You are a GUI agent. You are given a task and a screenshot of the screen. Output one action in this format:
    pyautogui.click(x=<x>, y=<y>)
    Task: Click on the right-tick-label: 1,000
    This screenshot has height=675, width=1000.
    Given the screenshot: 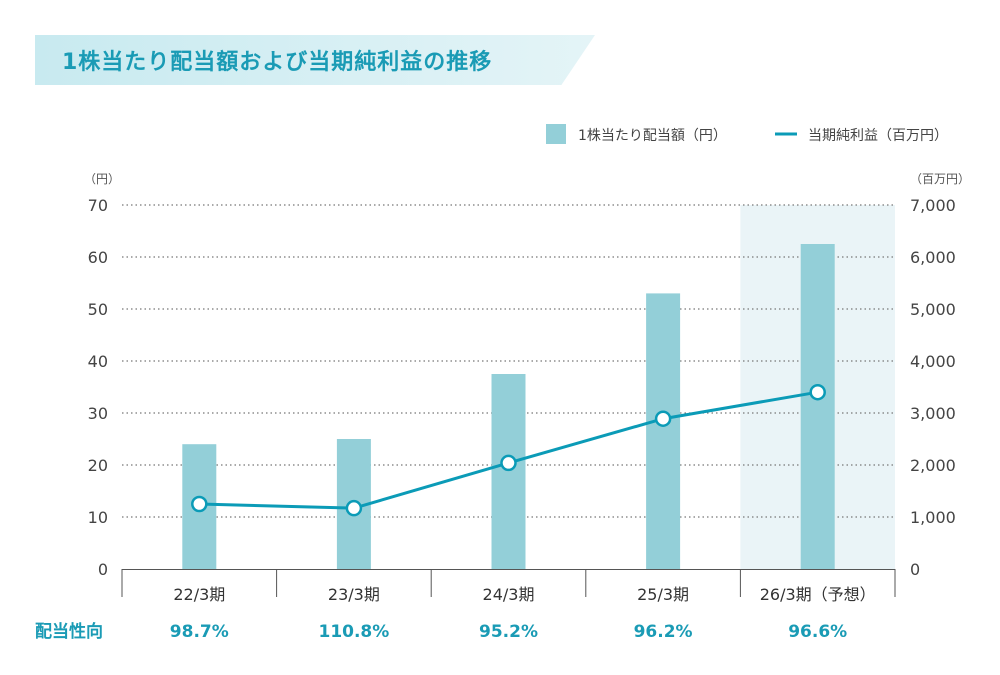 What is the action you would take?
    pyautogui.click(x=933, y=517)
    